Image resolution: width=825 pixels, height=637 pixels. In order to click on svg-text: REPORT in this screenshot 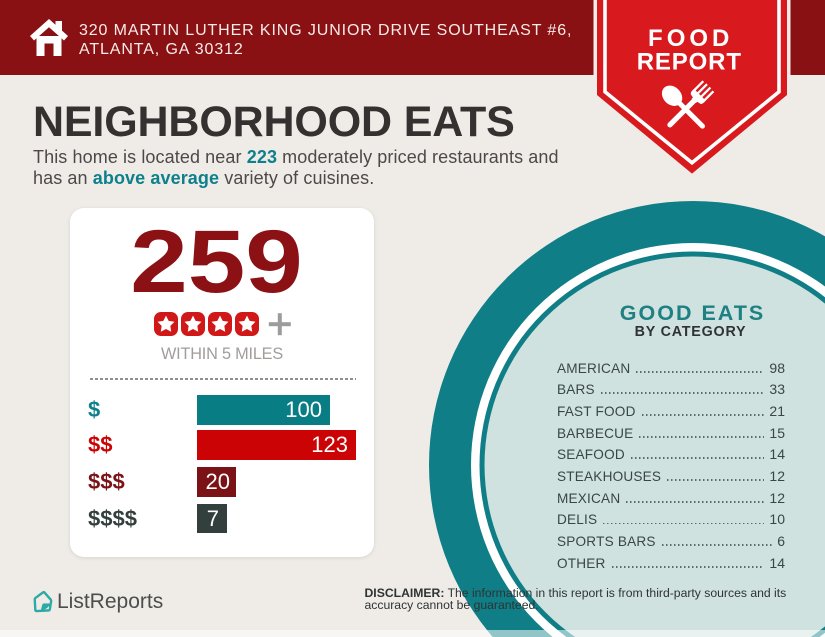, I will do `click(689, 61)`.